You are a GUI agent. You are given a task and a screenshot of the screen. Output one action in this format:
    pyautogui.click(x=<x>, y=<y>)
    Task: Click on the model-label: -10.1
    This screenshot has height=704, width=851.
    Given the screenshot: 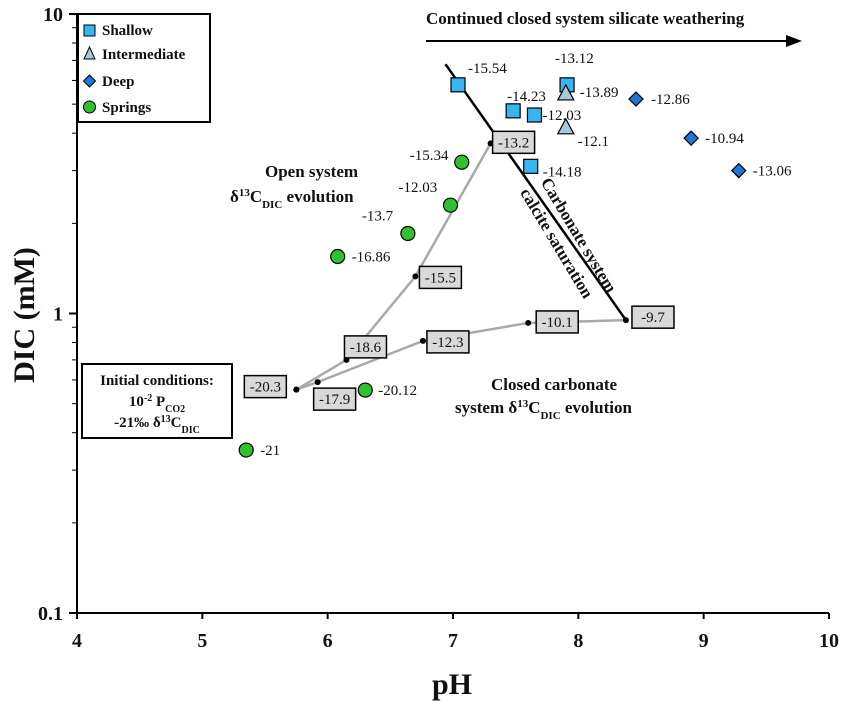 What is the action you would take?
    pyautogui.click(x=557, y=323)
    